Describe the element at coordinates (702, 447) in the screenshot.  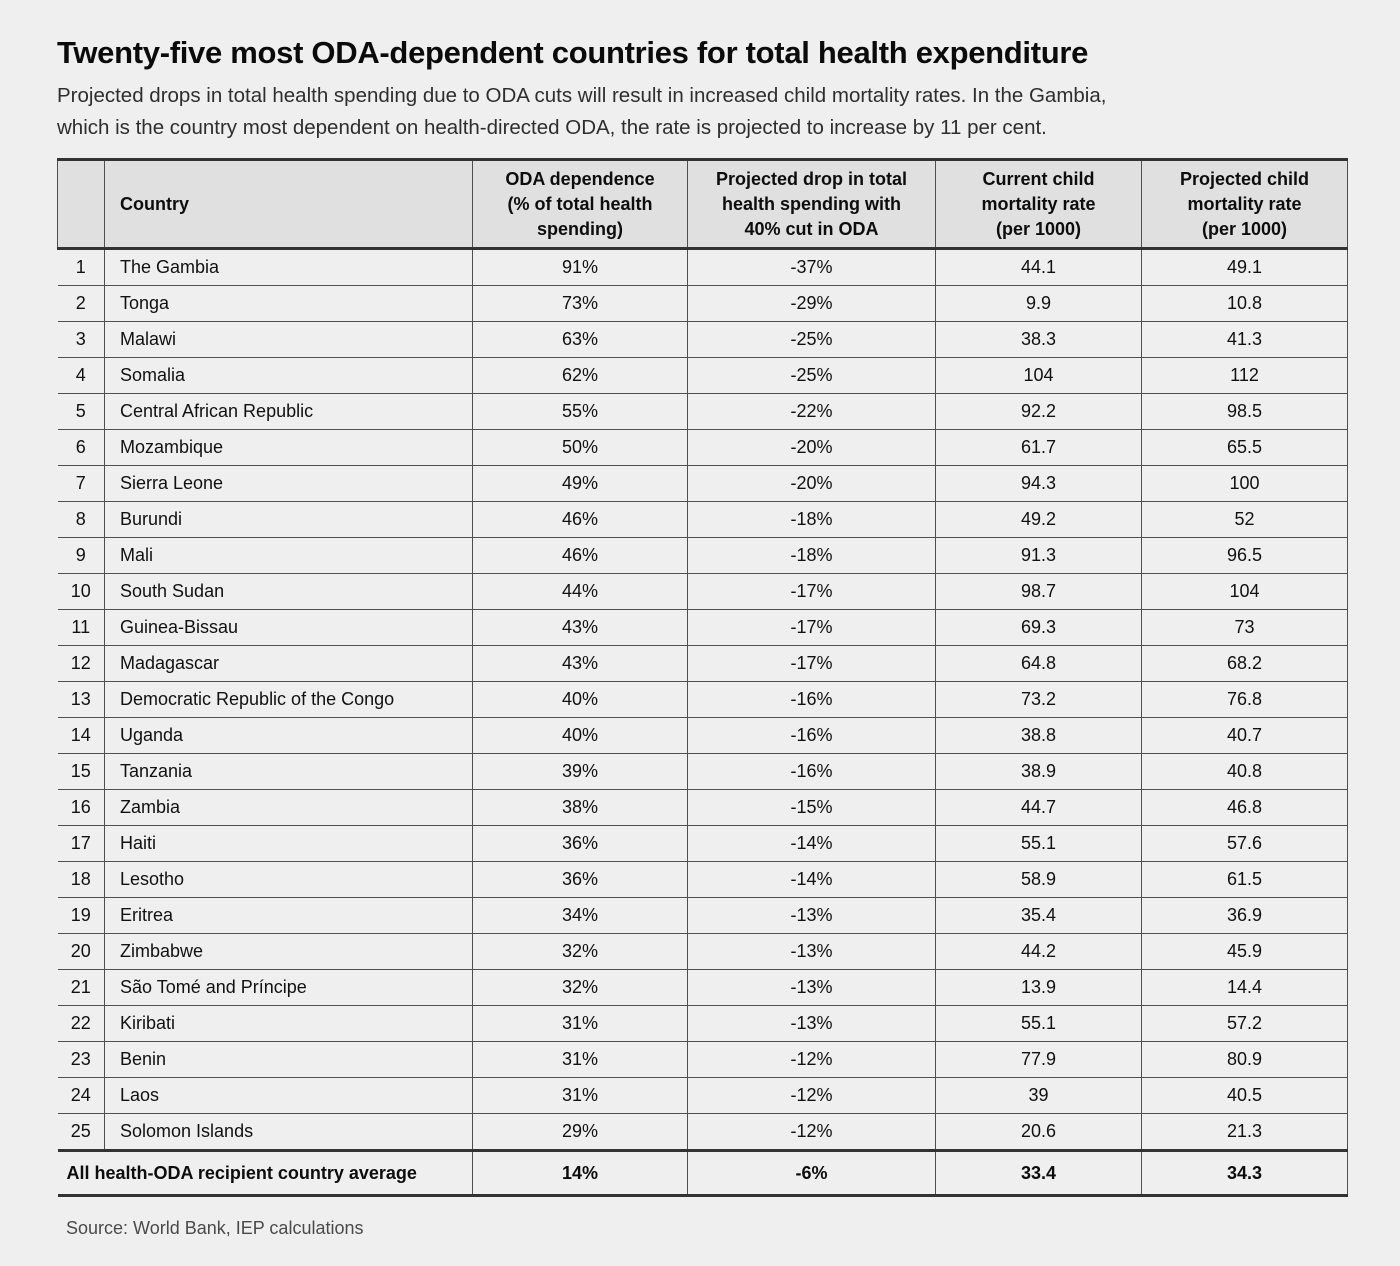
I see `table-row: 6 Mozambique 50% -20% 61.7 65.5` at that location.